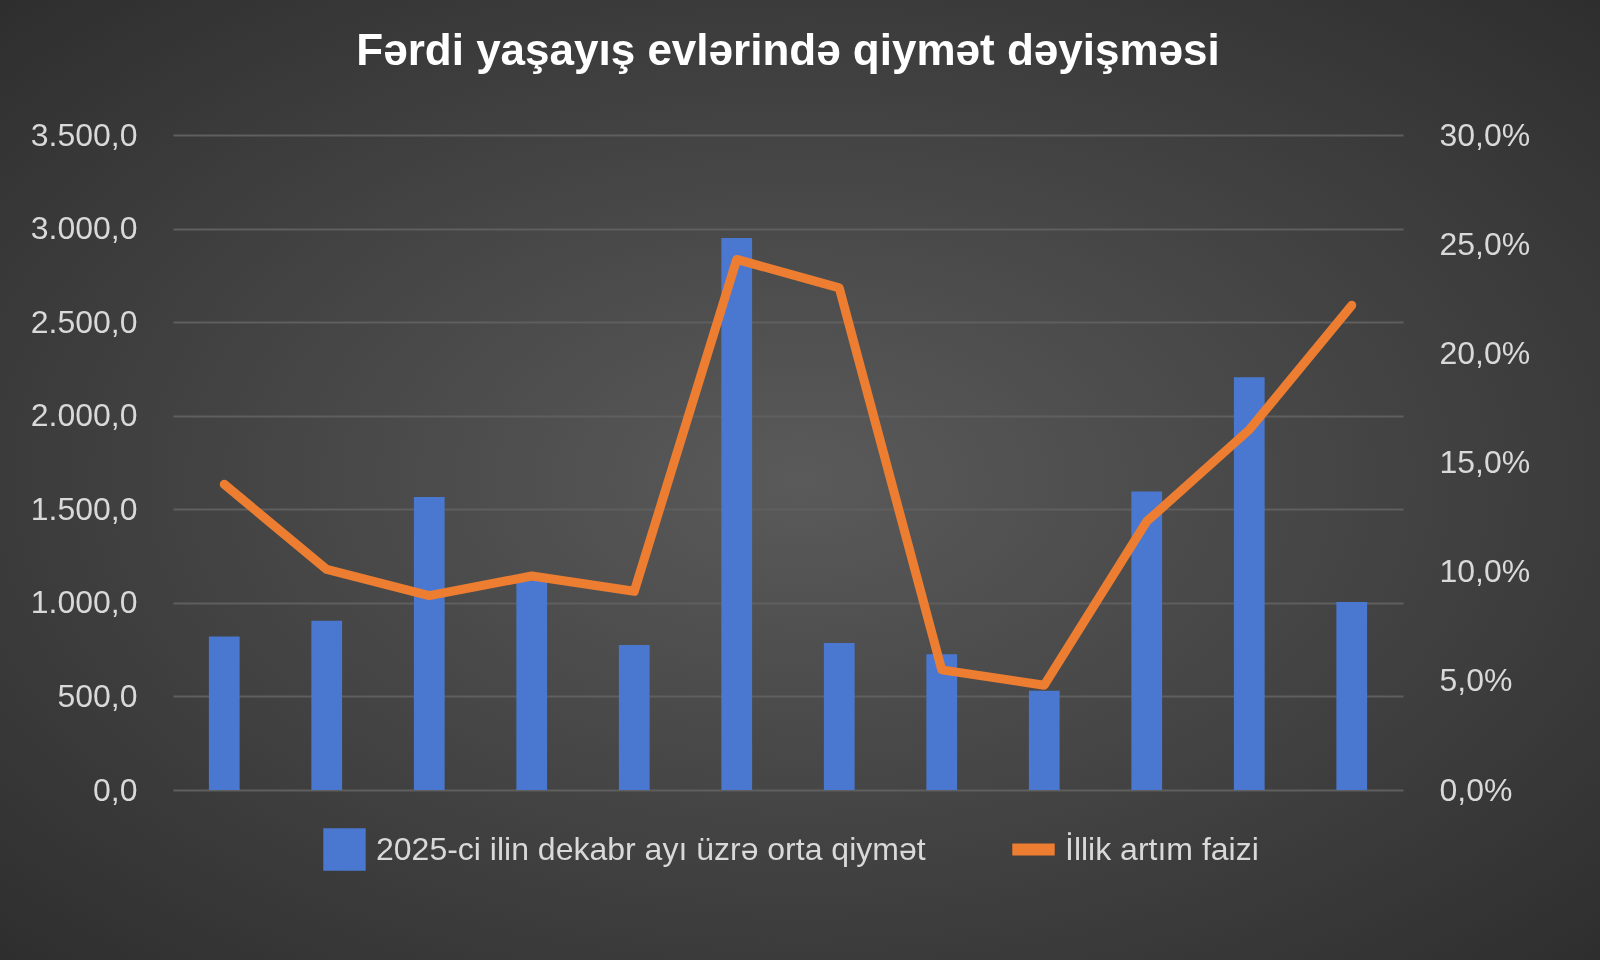 The height and width of the screenshot is (960, 1600). I want to click on y2-tick-label: 25,0%, so click(1485, 243).